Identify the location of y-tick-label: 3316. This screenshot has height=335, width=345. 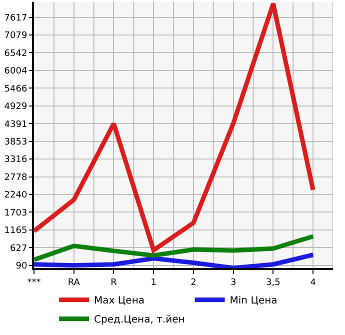
(16, 160).